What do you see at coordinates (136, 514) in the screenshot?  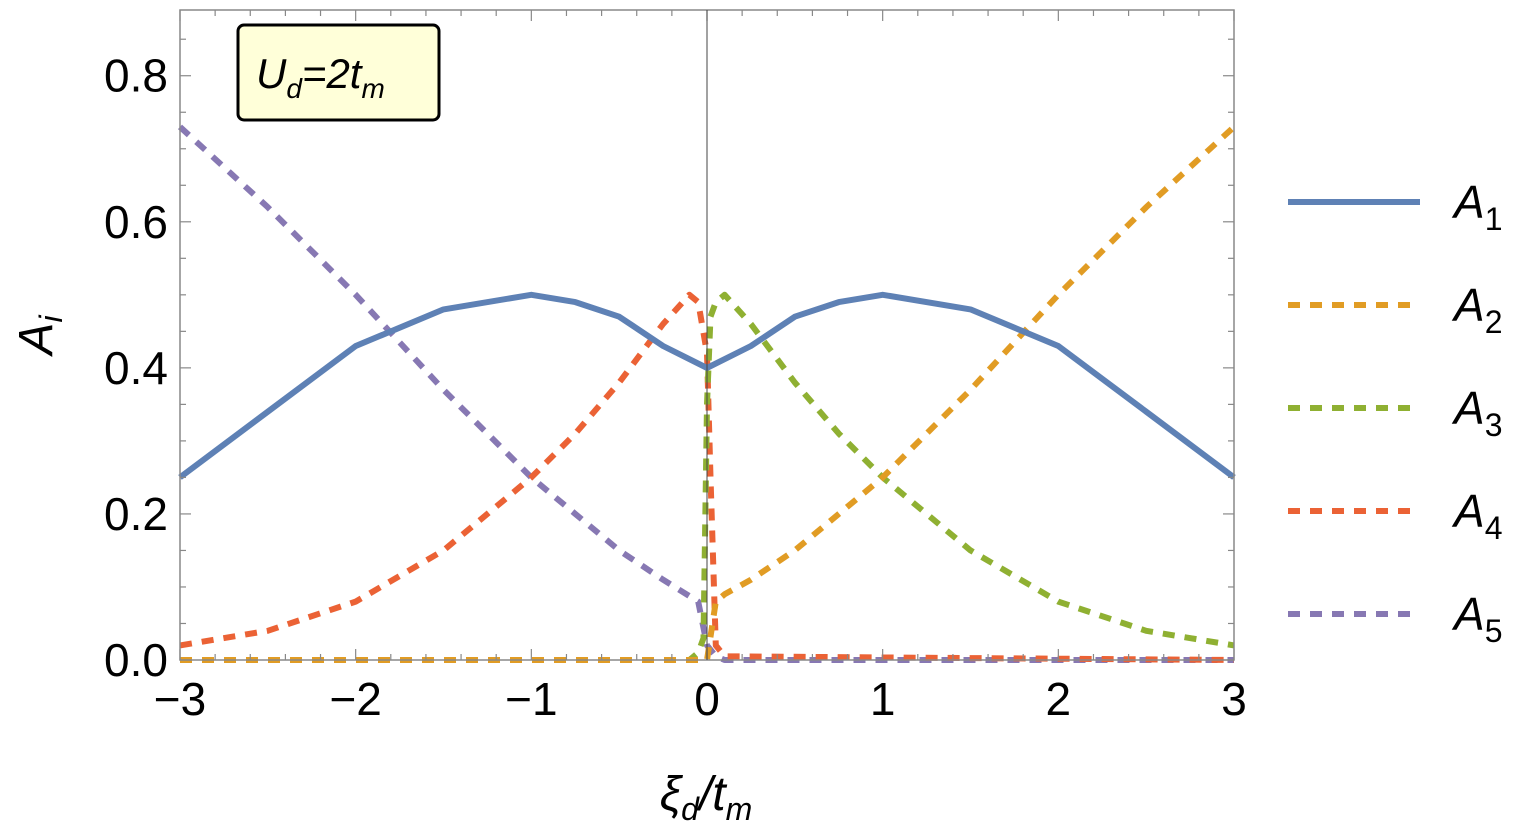 I see `y-tick-label: 0.2` at bounding box center [136, 514].